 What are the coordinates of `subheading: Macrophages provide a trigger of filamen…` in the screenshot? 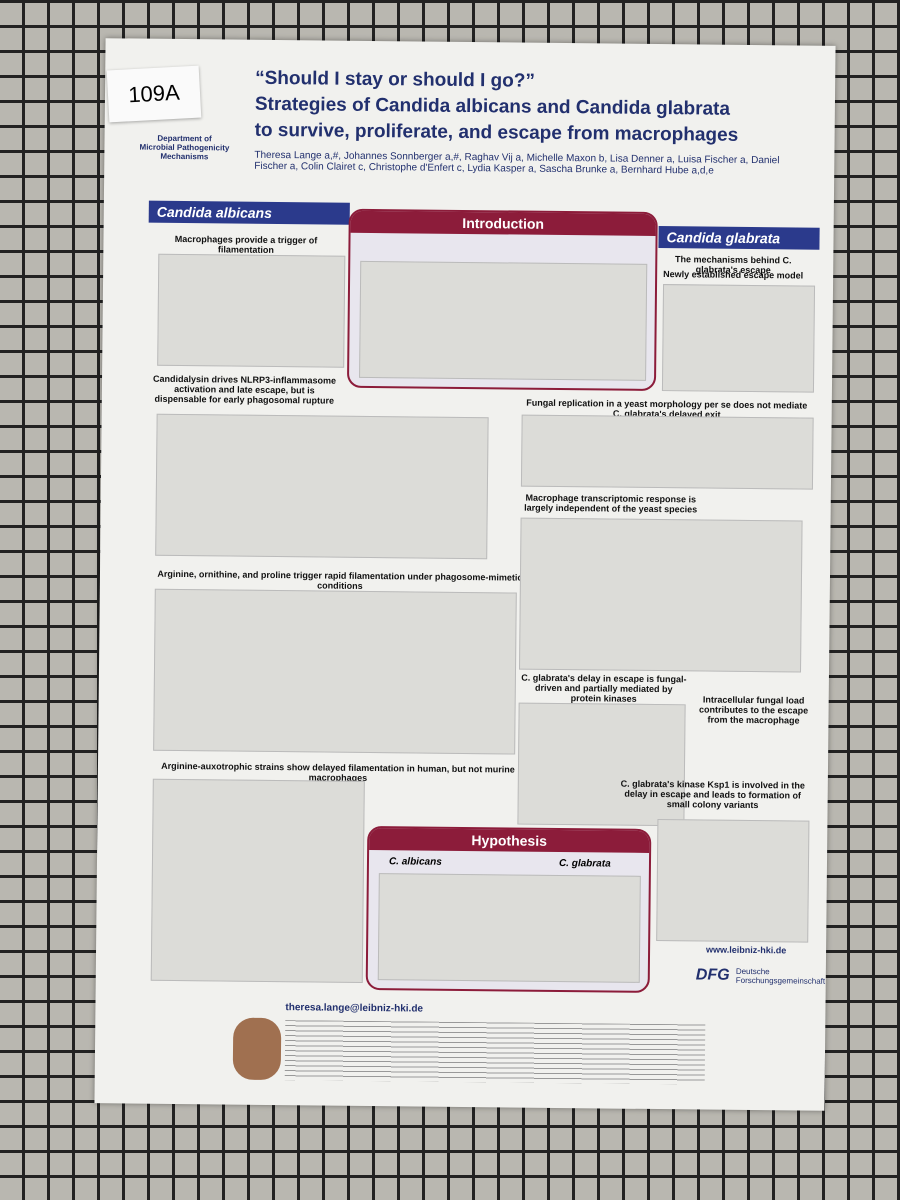 It's located at (246, 244).